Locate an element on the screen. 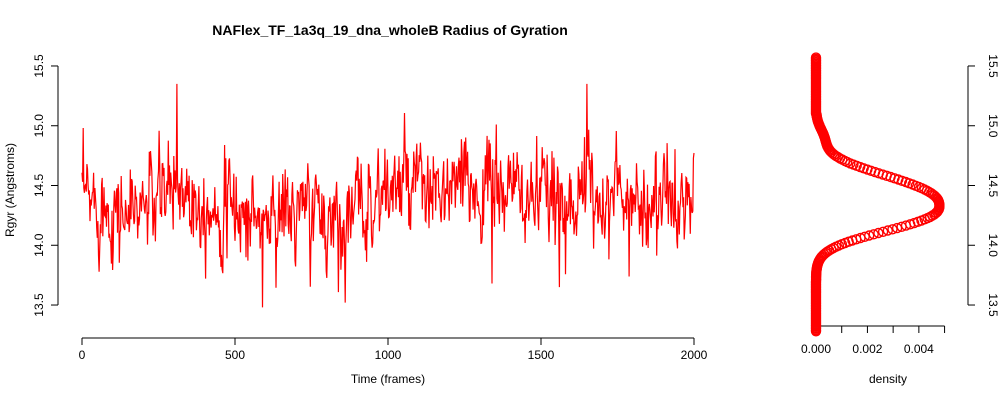 This screenshot has width=1000, height=400. y-tick-label: 13.5 is located at coordinates (39, 305).